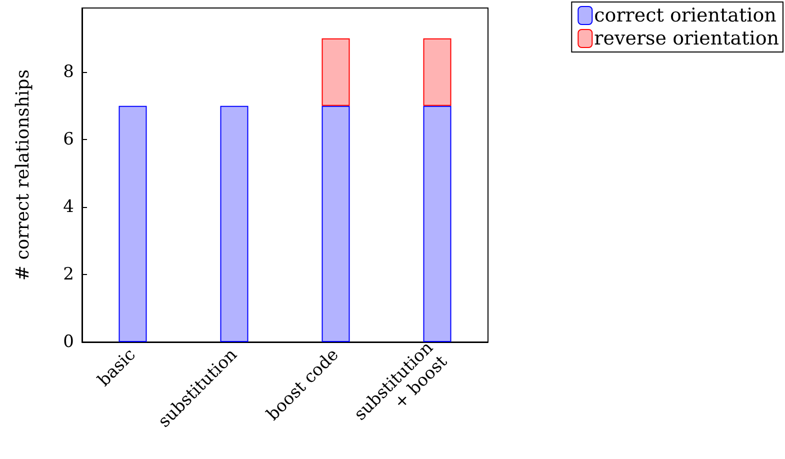 This screenshot has height=459, width=785. Describe the element at coordinates (68, 207) in the screenshot. I see `y-tick-label: 4` at that location.